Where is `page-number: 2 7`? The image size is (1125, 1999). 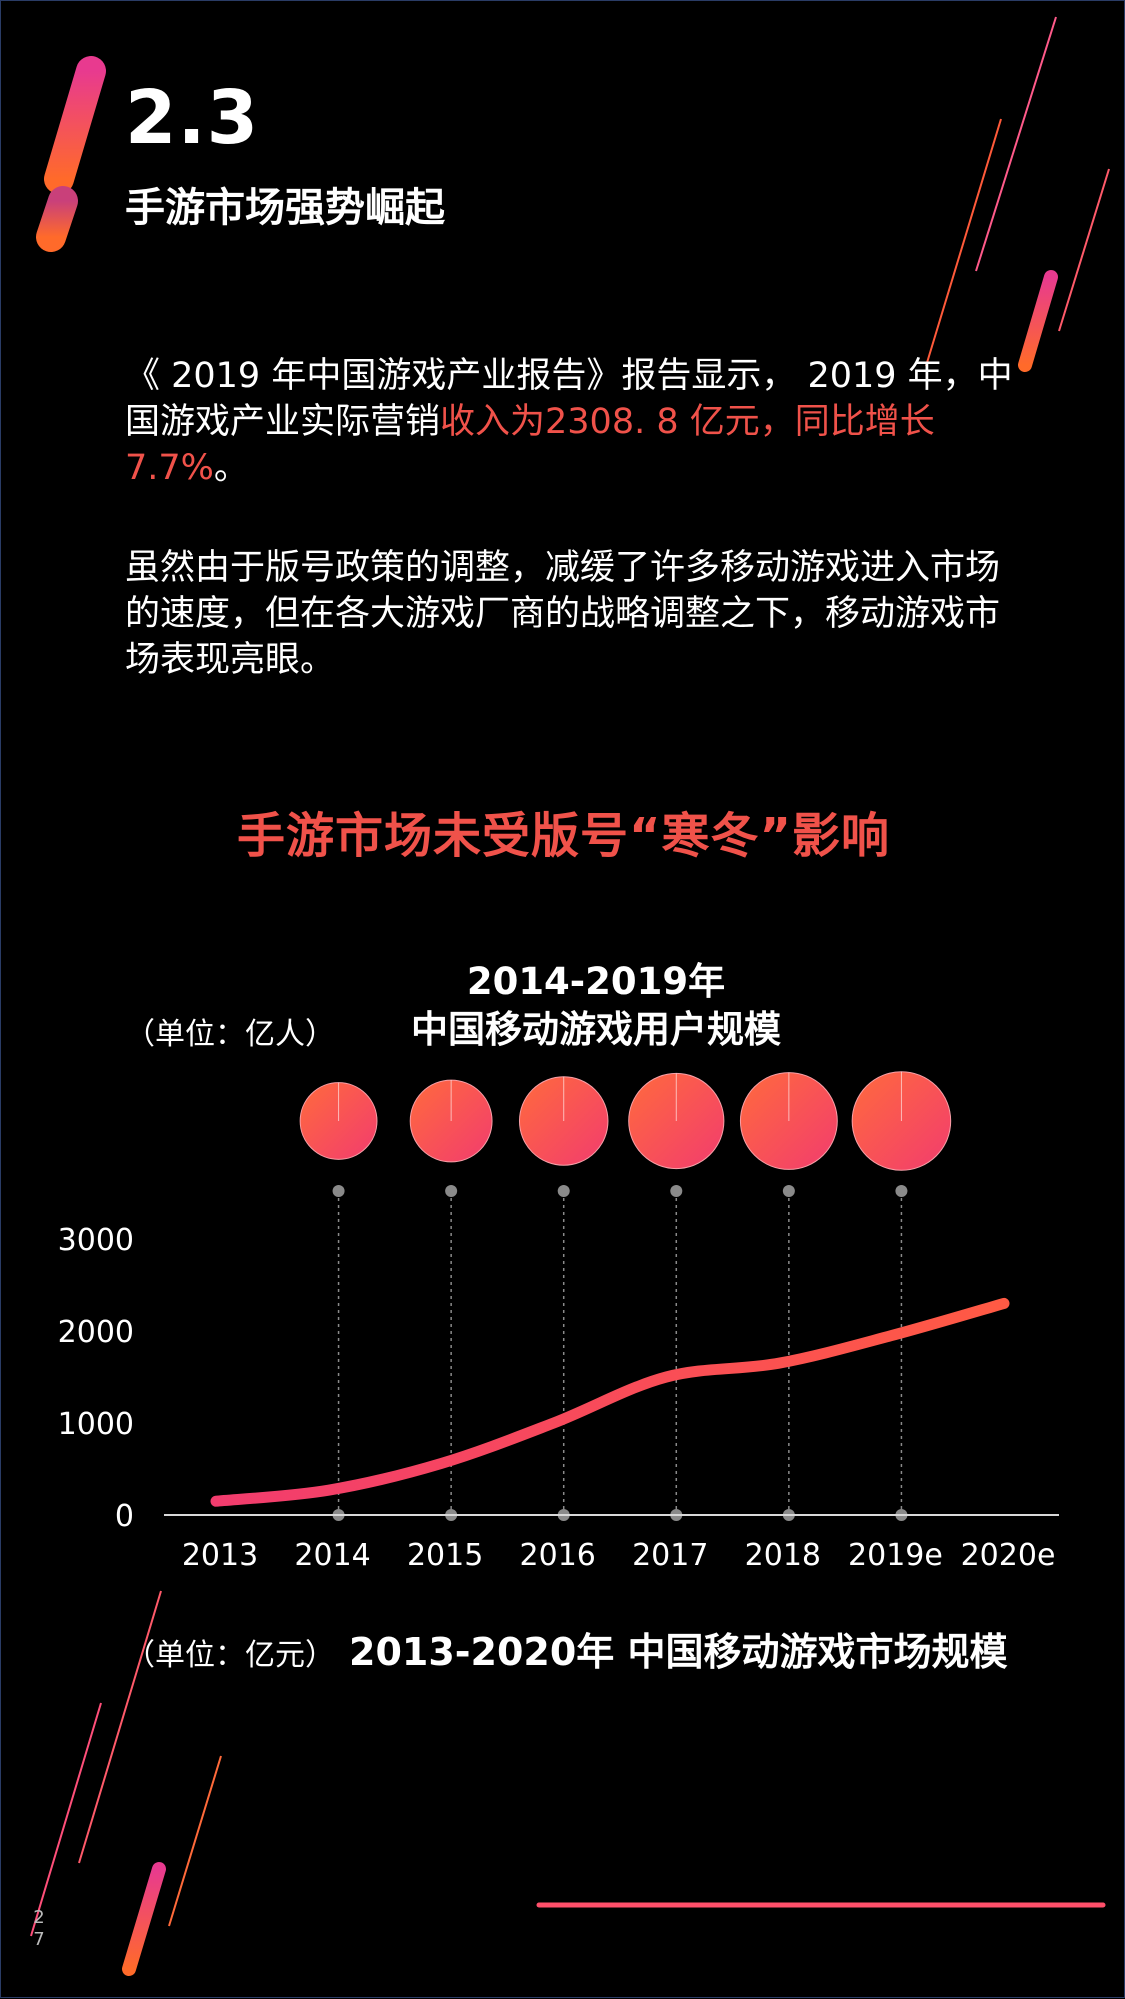 page-number: 2 7 is located at coordinates (39, 1929).